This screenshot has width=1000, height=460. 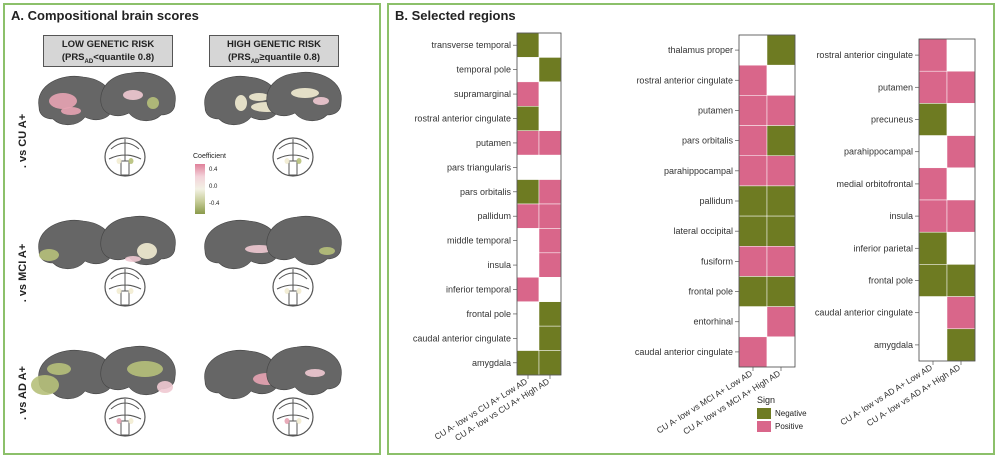 I want to click on brain-coronal-r1-c1-folds, so click(x=293, y=280).